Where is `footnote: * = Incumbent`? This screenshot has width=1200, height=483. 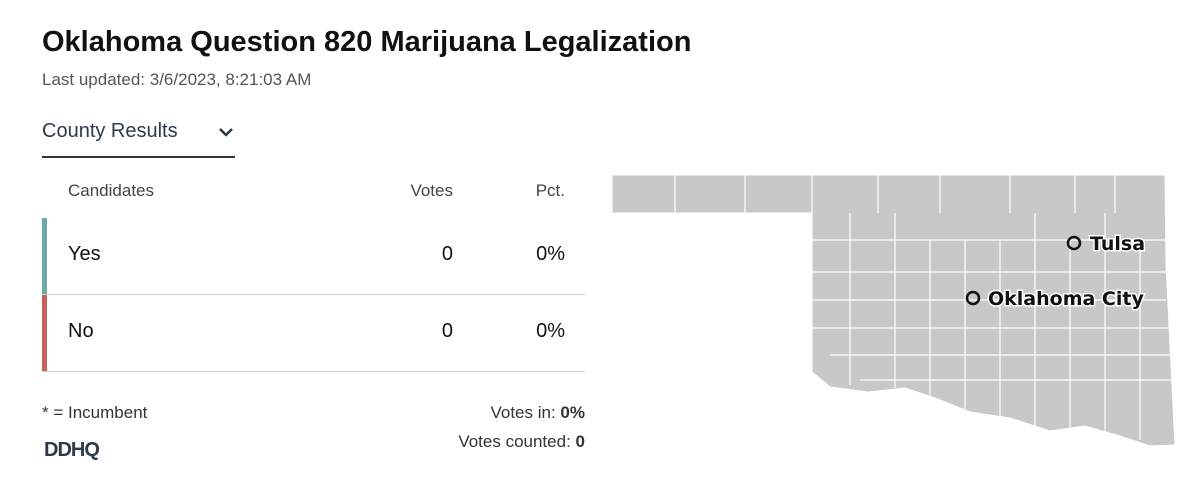
footnote: * = Incumbent is located at coordinates (95, 412).